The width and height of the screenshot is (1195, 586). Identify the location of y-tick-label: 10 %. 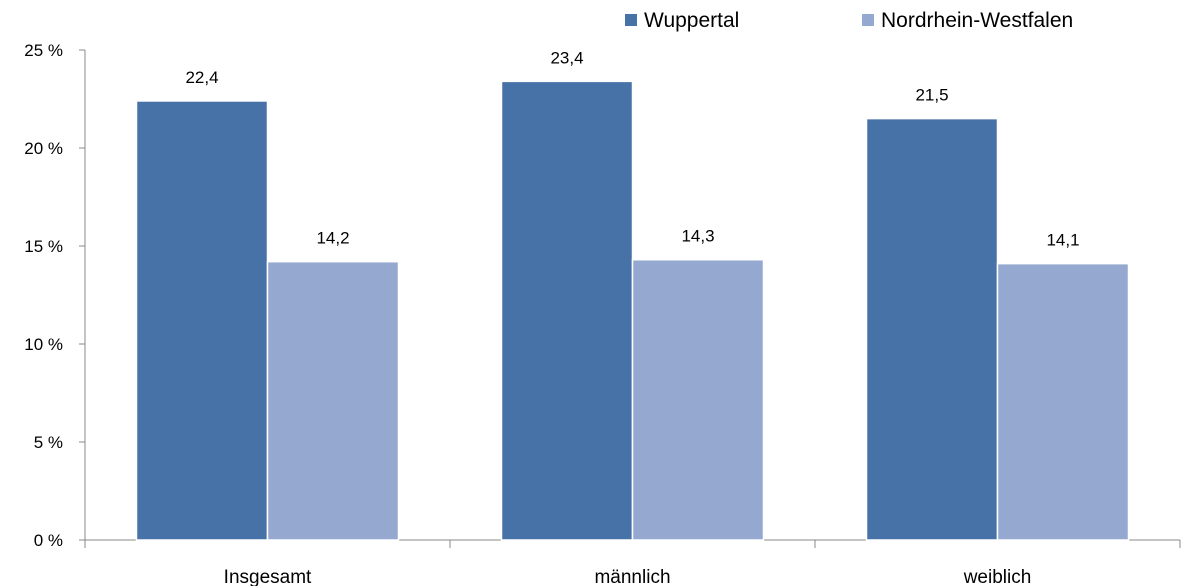
(43, 344).